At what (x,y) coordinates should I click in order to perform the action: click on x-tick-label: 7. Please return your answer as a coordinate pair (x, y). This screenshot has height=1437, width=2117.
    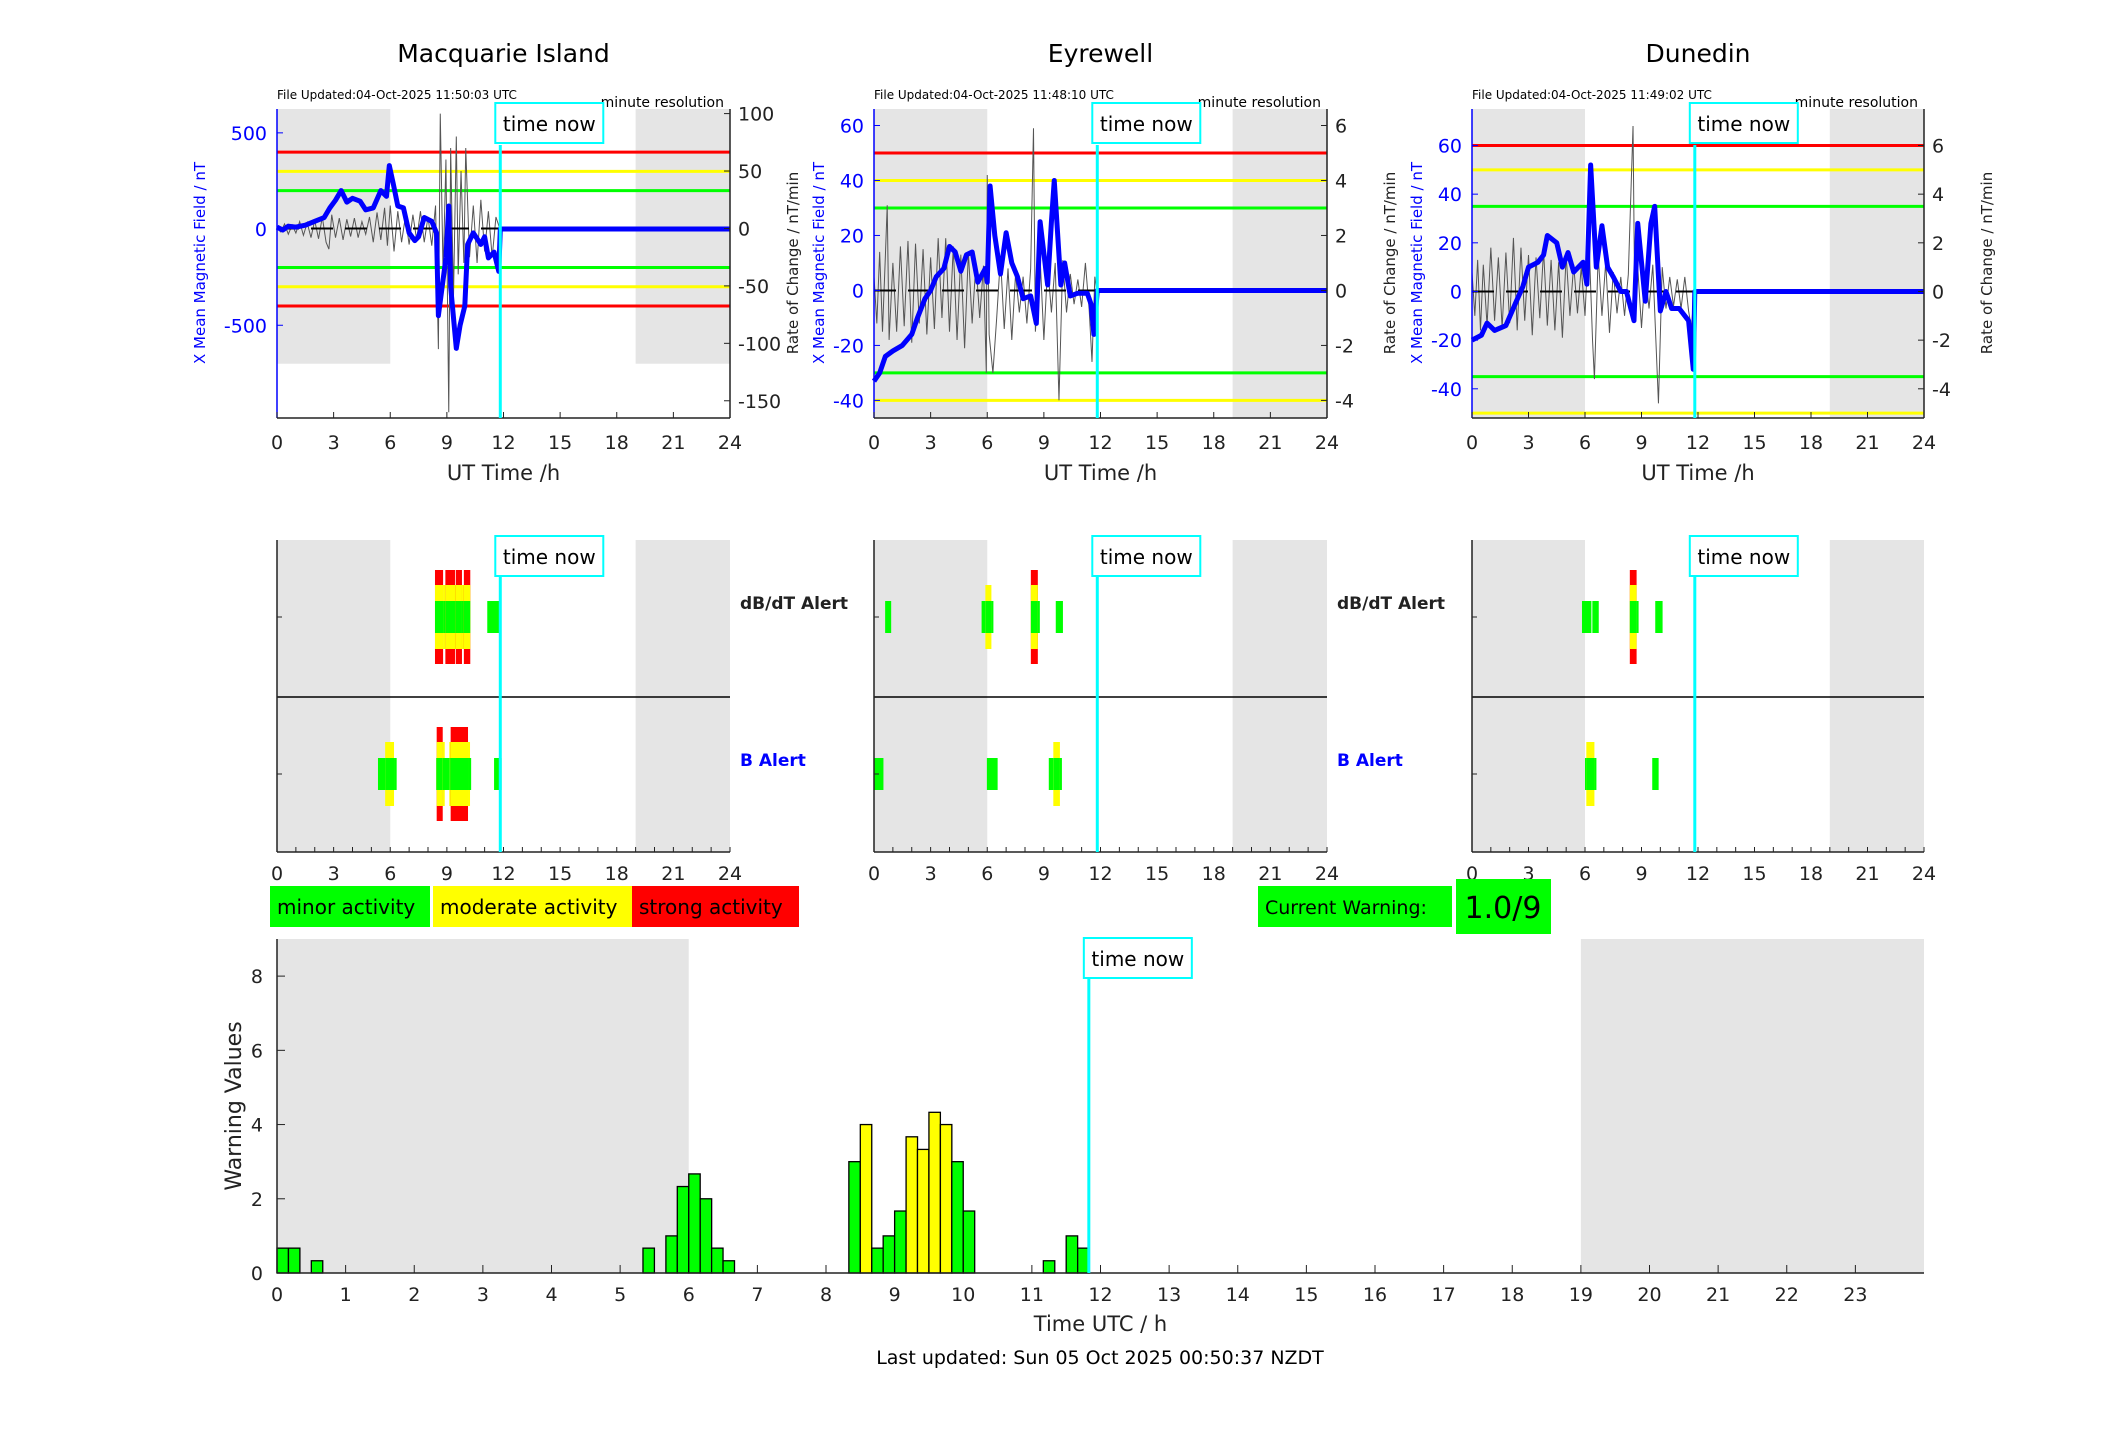
    Looking at the image, I should click on (757, 1295).